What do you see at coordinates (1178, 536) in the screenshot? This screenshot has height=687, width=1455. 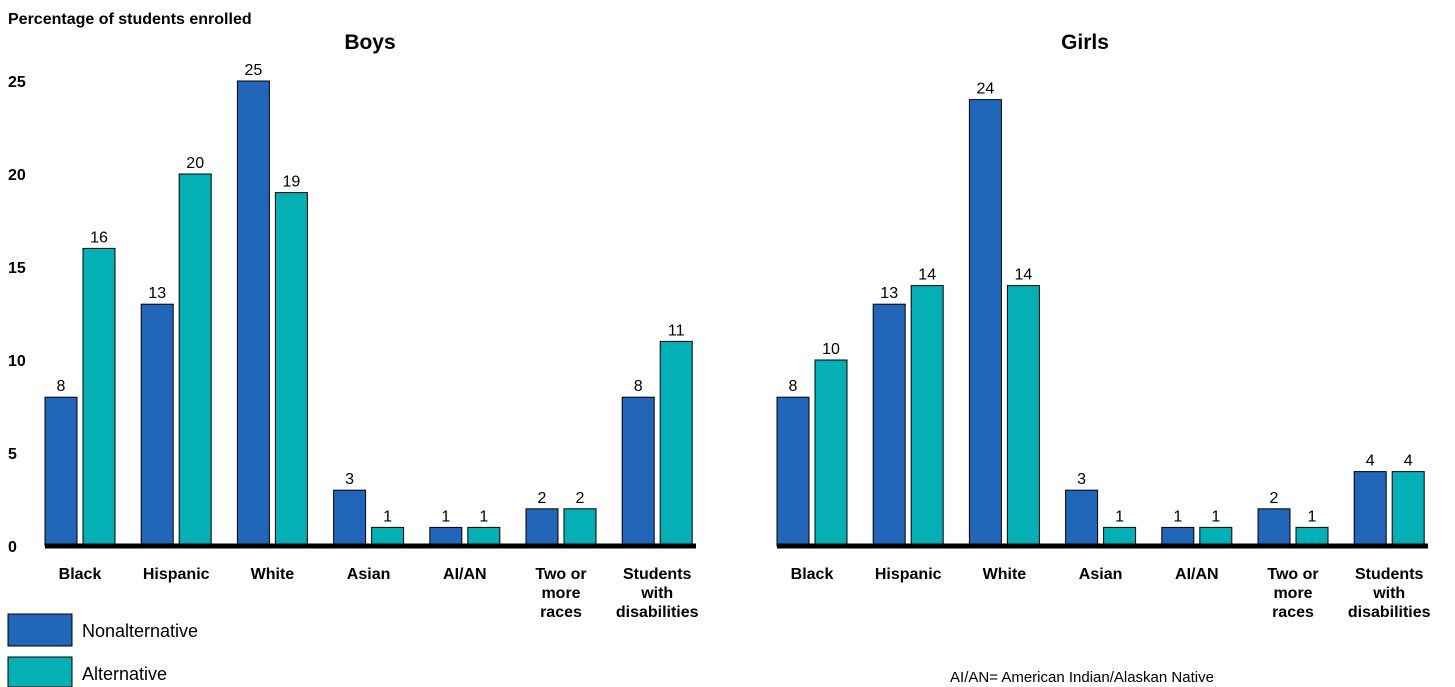 I see `girls-bar-nonalternative-ai-an` at bounding box center [1178, 536].